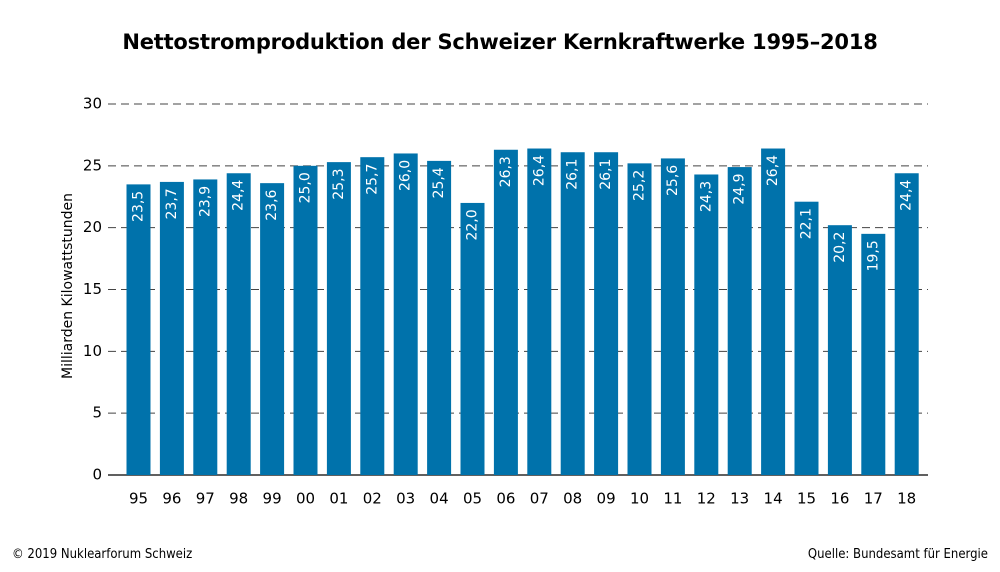 This screenshot has height=572, width=1000. What do you see at coordinates (205, 201) in the screenshot?
I see `data-label: 23,9` at bounding box center [205, 201].